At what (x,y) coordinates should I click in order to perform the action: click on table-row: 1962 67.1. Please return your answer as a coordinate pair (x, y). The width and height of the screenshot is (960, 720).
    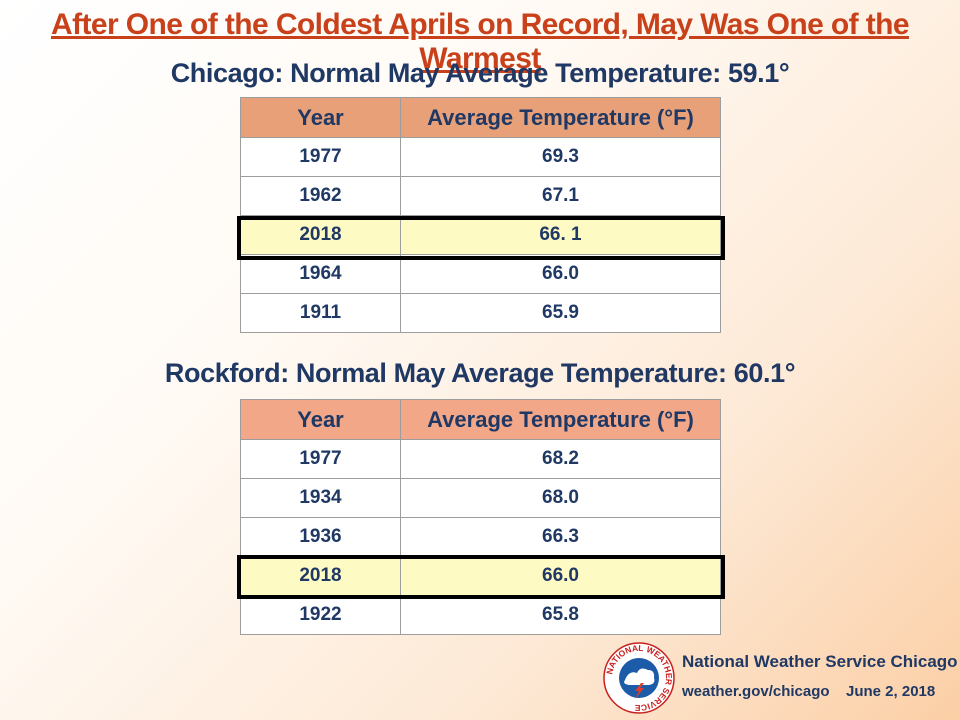
    Looking at the image, I should click on (480, 196).